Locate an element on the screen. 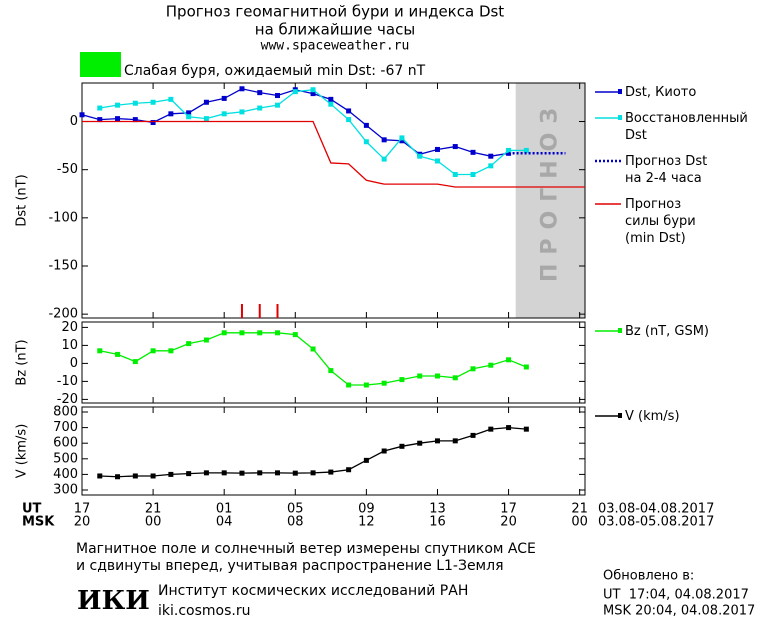 This screenshot has height=620, width=760. title: Прогноз геомагнитной бури и индекса Dst is located at coordinates (335, 12).